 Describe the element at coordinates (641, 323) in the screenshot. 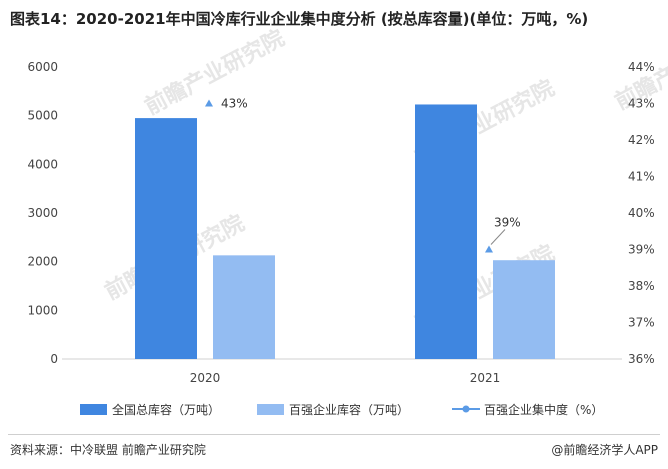

I see `right-tick-label: 37%` at that location.